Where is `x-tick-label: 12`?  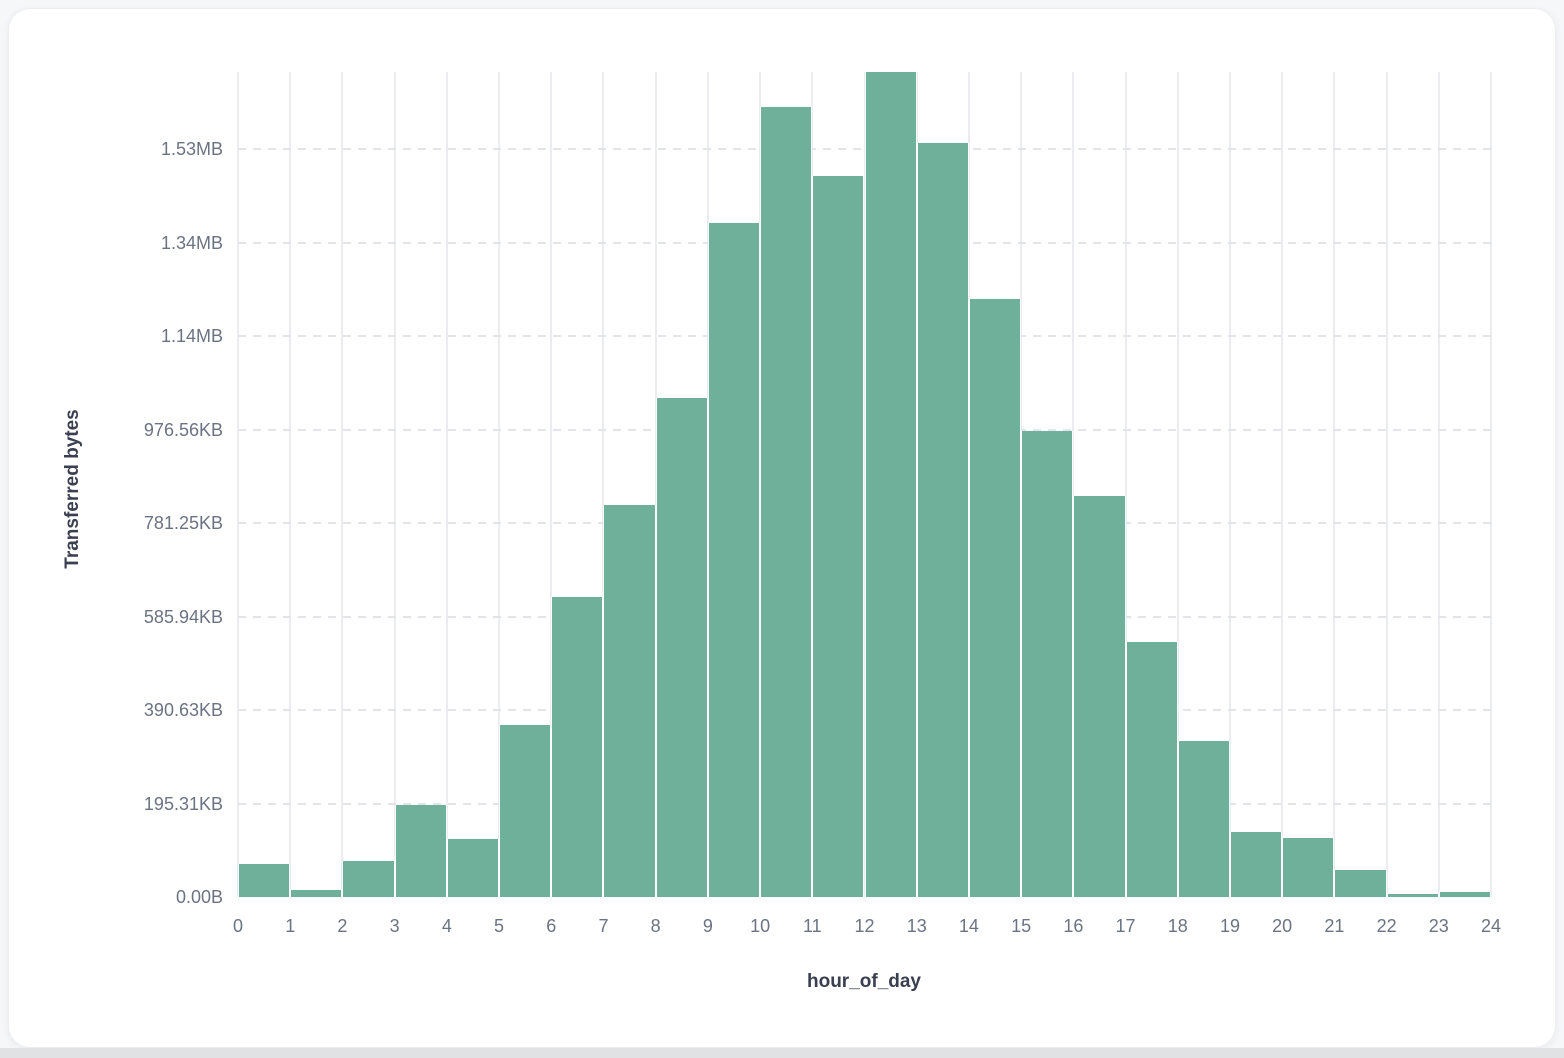
x-tick-label: 12 is located at coordinates (864, 926).